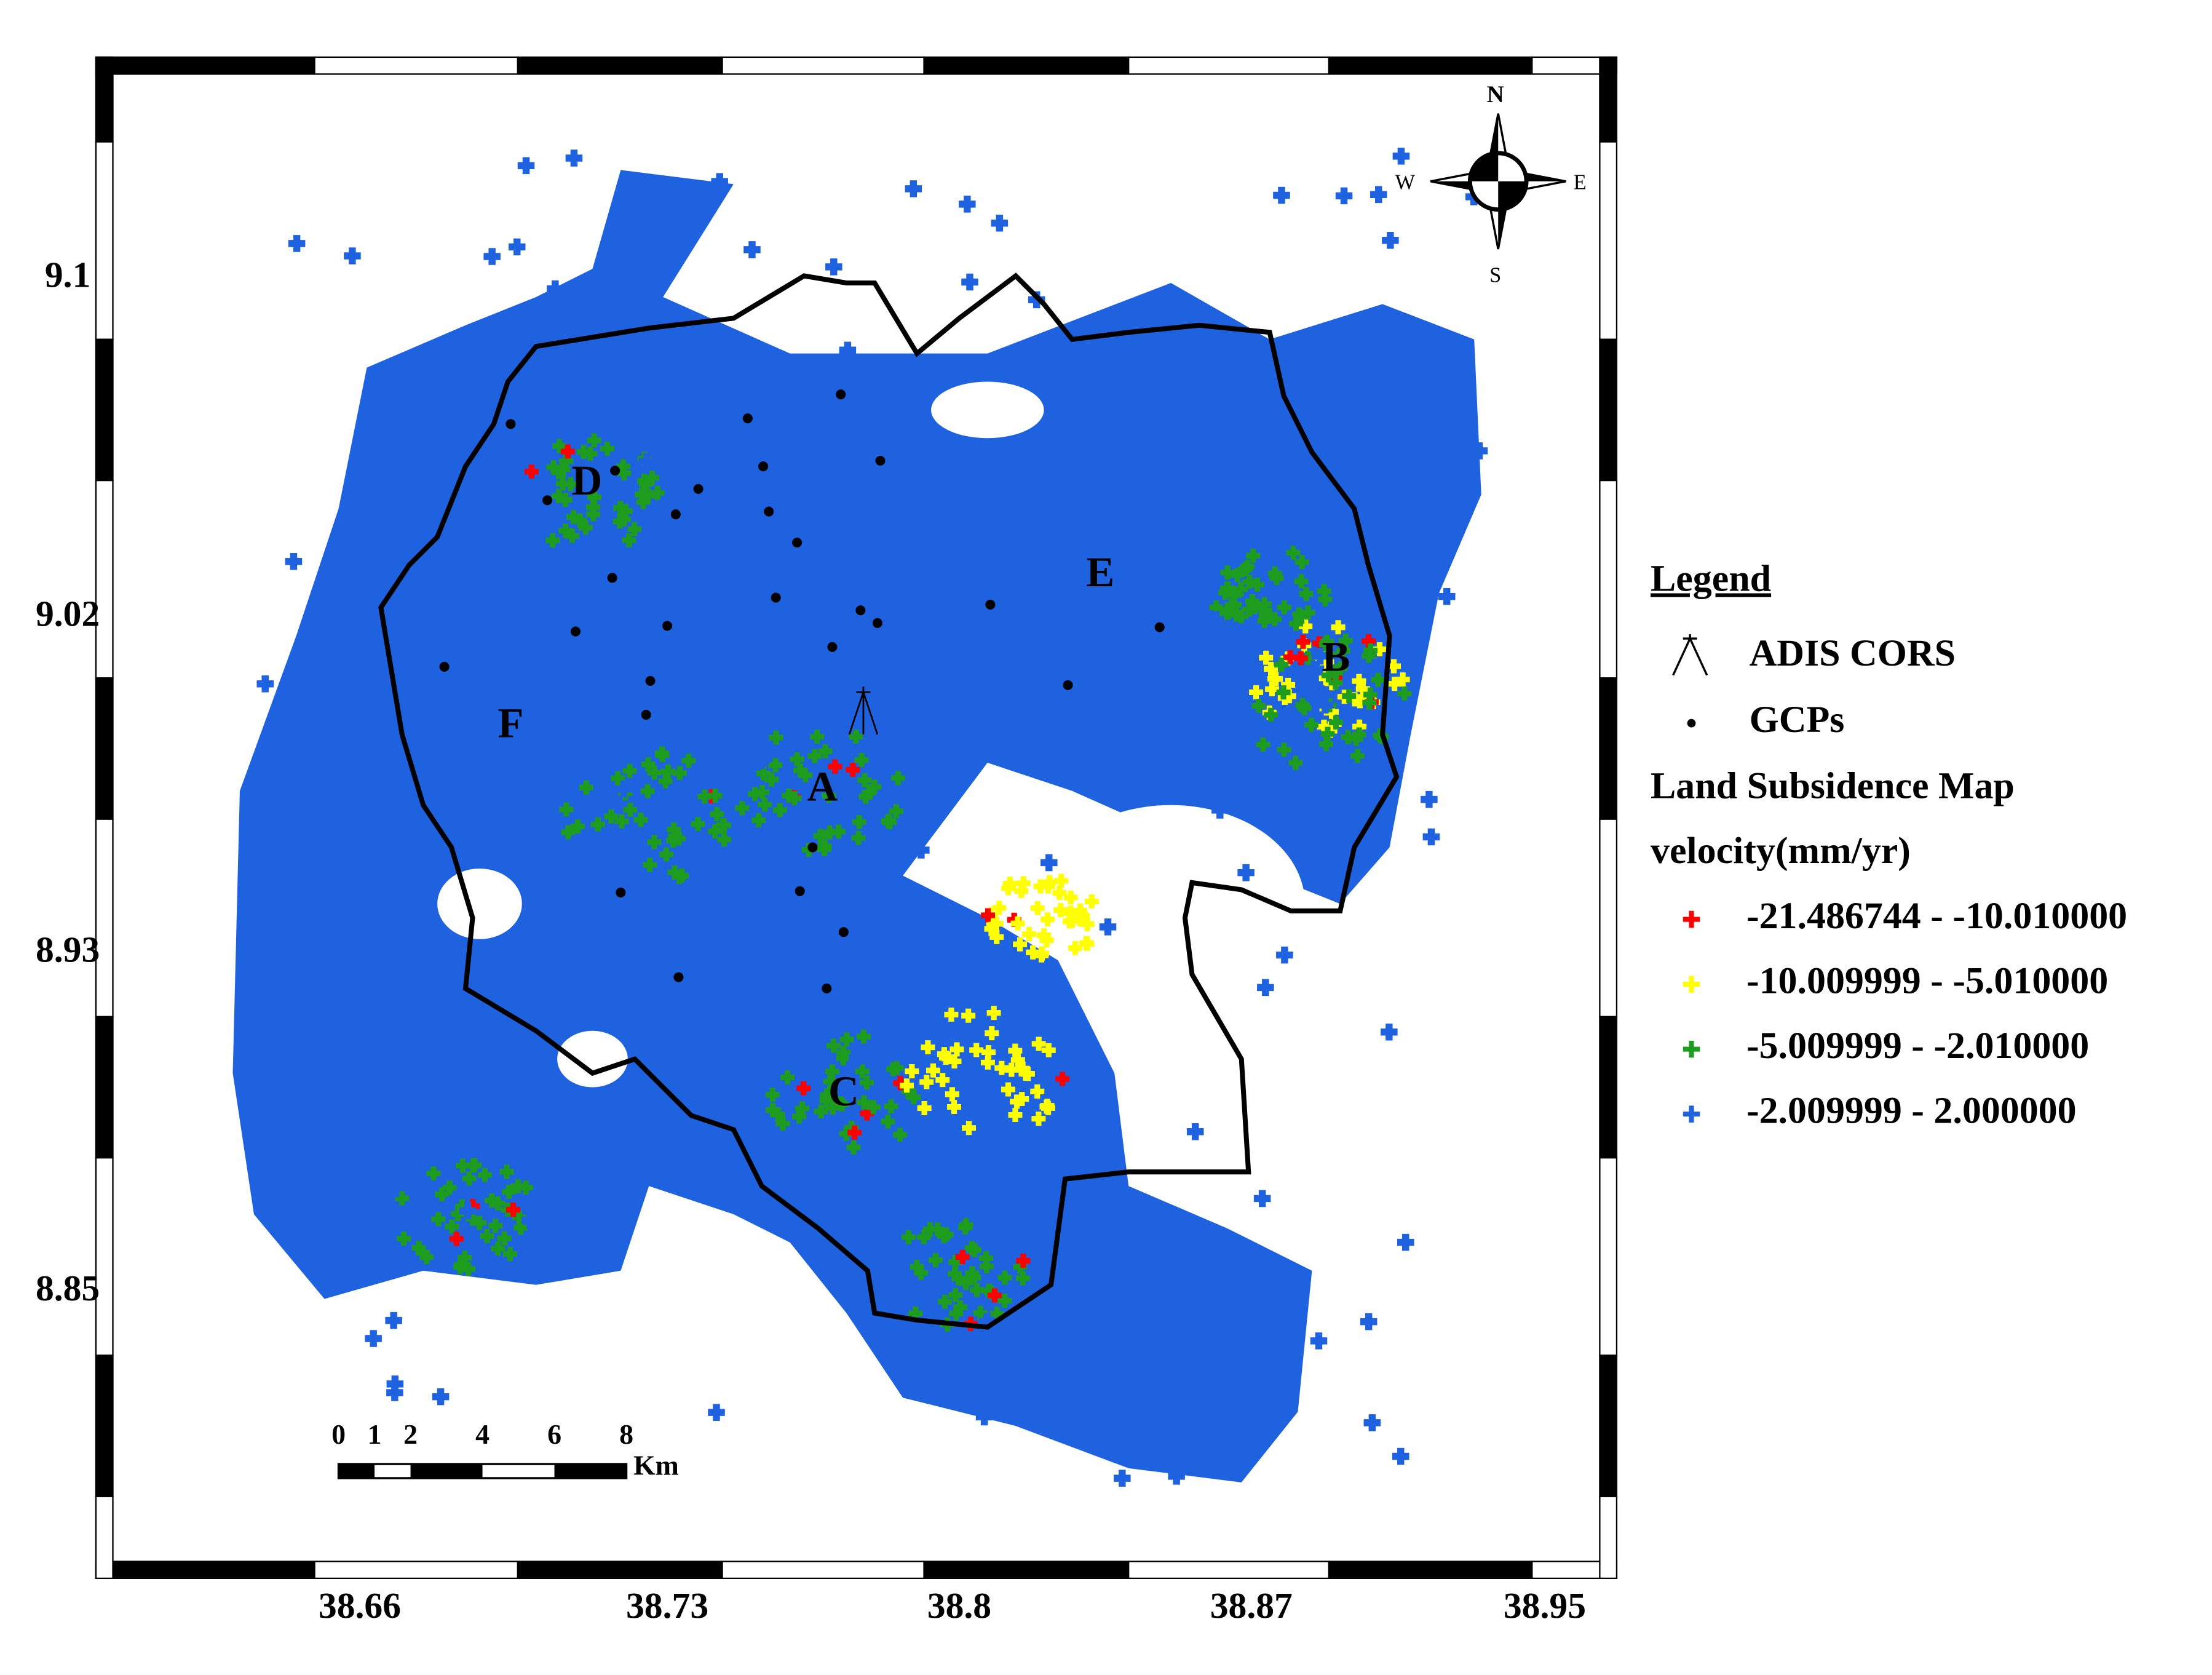 This screenshot has width=2212, height=1675. I want to click on gap-area, so click(1255, 1073).